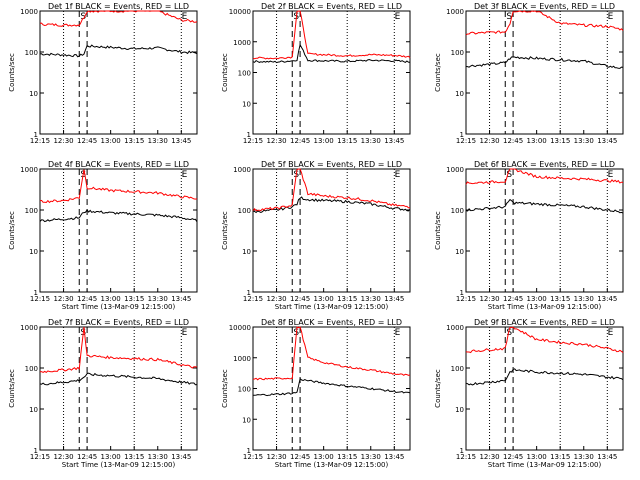  Describe the element at coordinates (331, 164) in the screenshot. I see `chart-title: Det 5f BLACK = Events, RED = LLD` at that location.